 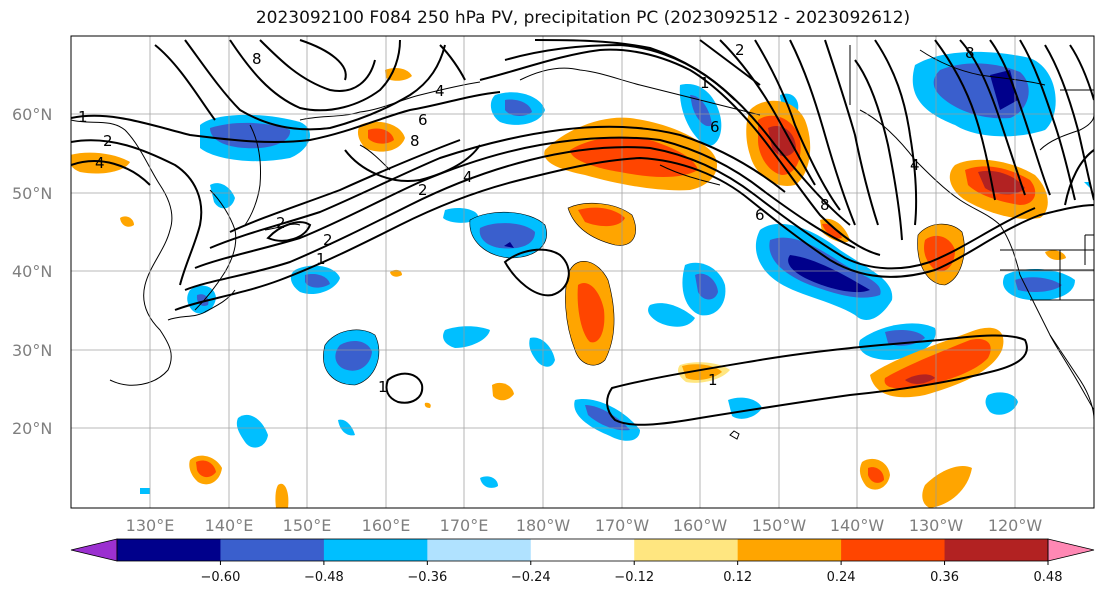 What do you see at coordinates (936, 525) in the screenshot?
I see `lon-label: 130°W` at bounding box center [936, 525].